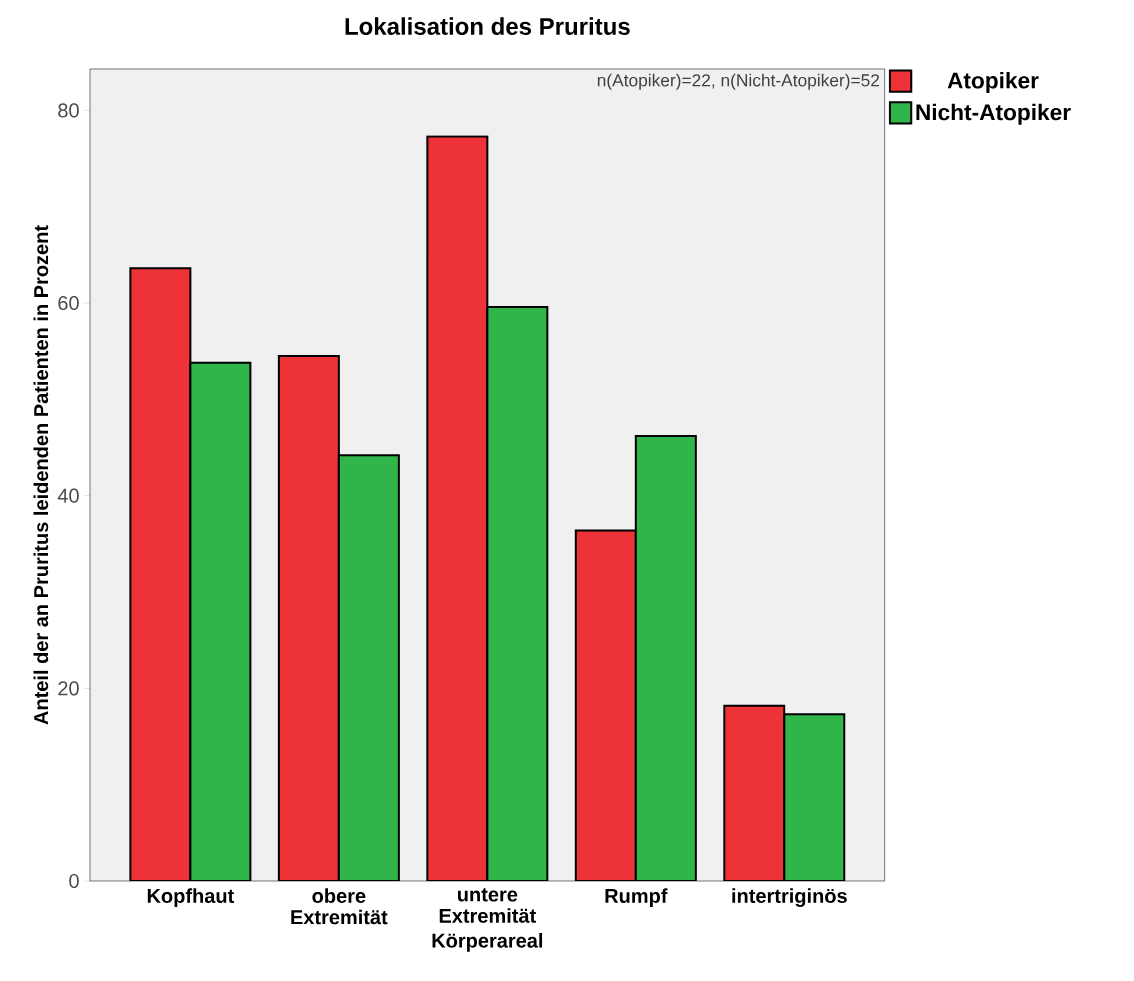 The width and height of the screenshot is (1134, 981). Describe the element at coordinates (789, 898) in the screenshot. I see `x-tick-label: intertriginös` at that location.